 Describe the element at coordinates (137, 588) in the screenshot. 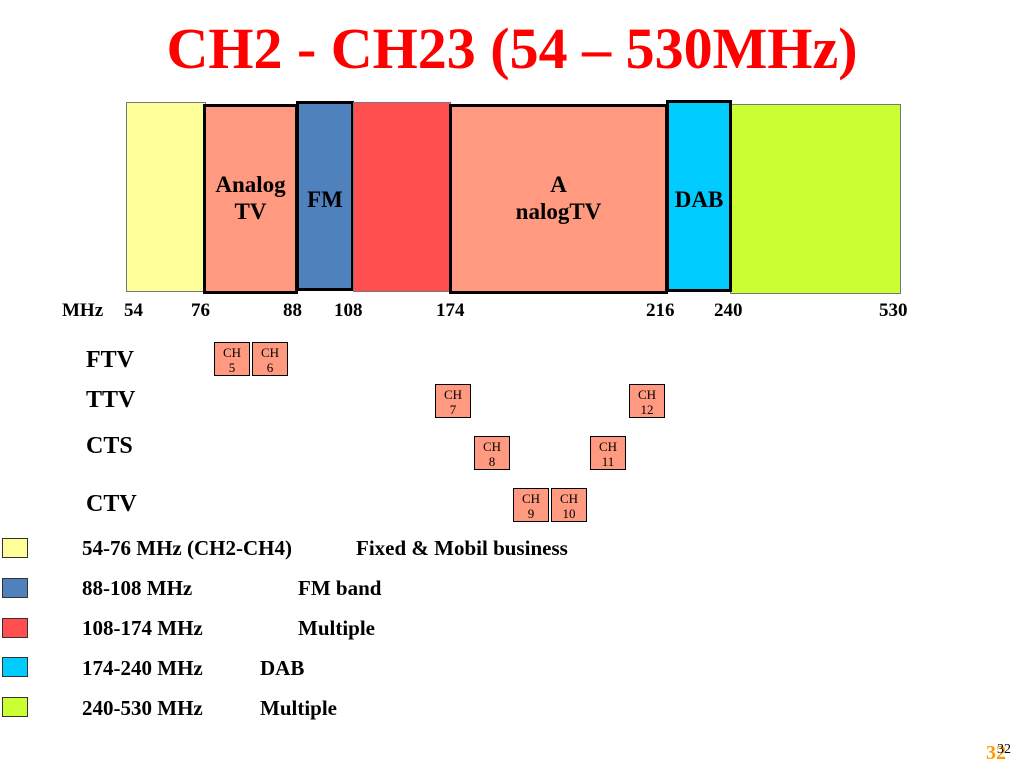

I see `legend-range-2: 88-108 MHz` at that location.